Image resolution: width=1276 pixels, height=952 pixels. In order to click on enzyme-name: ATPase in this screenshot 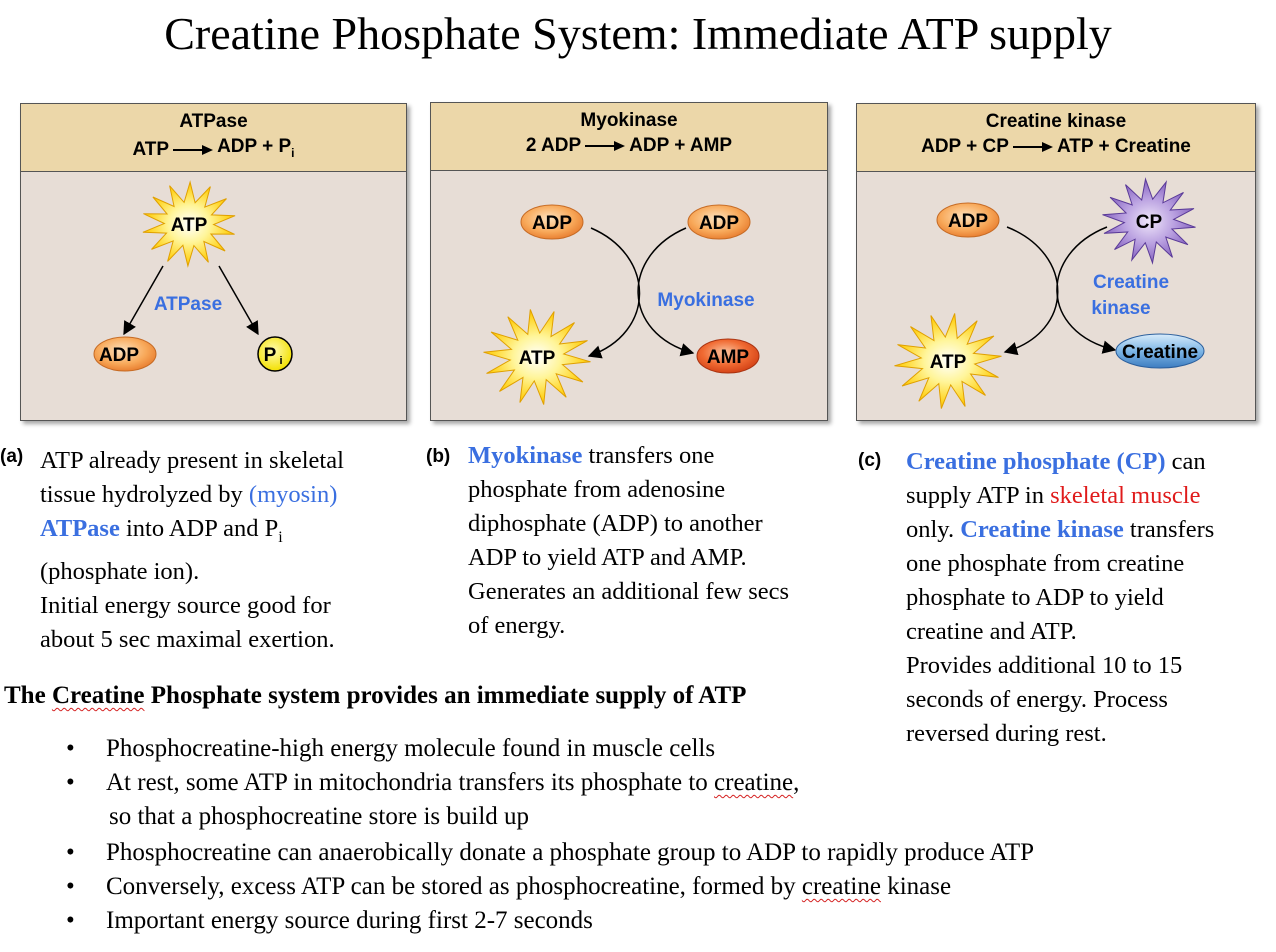, I will do `click(213, 121)`.